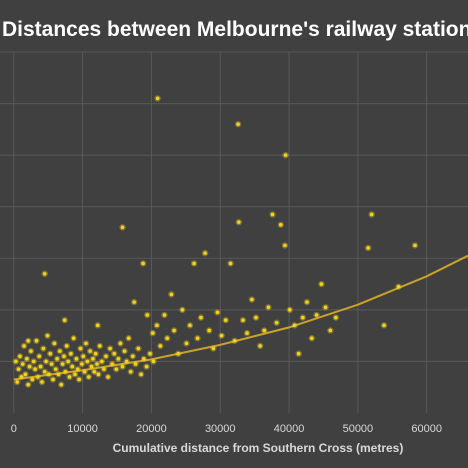 The width and height of the screenshot is (468, 468). What do you see at coordinates (358, 429) in the screenshot?
I see `x-tick-label: 50000` at bounding box center [358, 429].